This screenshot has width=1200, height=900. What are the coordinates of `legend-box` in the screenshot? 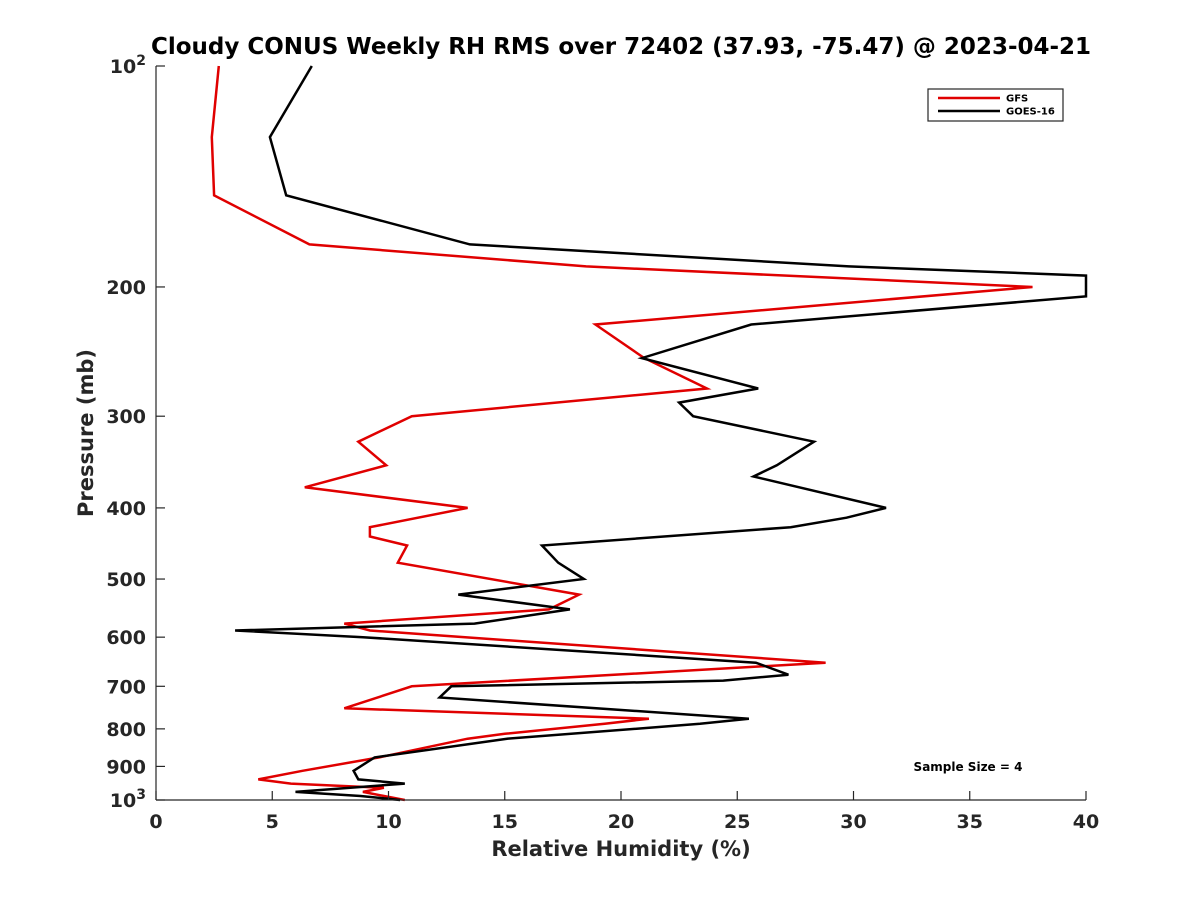 It's located at (995, 105).